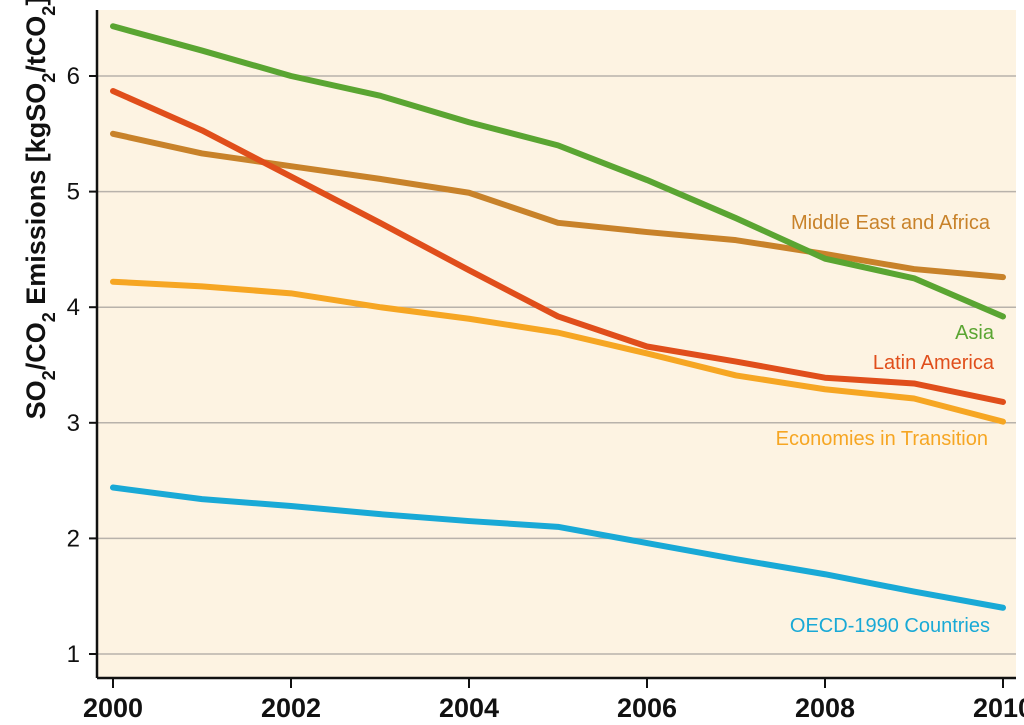 Image resolution: width=1024 pixels, height=725 pixels. What do you see at coordinates (36, 198) in the screenshot?
I see `y-axis-title-part: Emissions [kgSO` at bounding box center [36, 198].